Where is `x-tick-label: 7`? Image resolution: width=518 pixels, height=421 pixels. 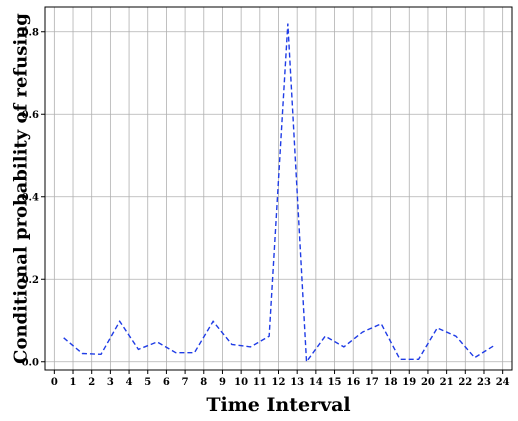 x-tick-label: 7 is located at coordinates (185, 382).